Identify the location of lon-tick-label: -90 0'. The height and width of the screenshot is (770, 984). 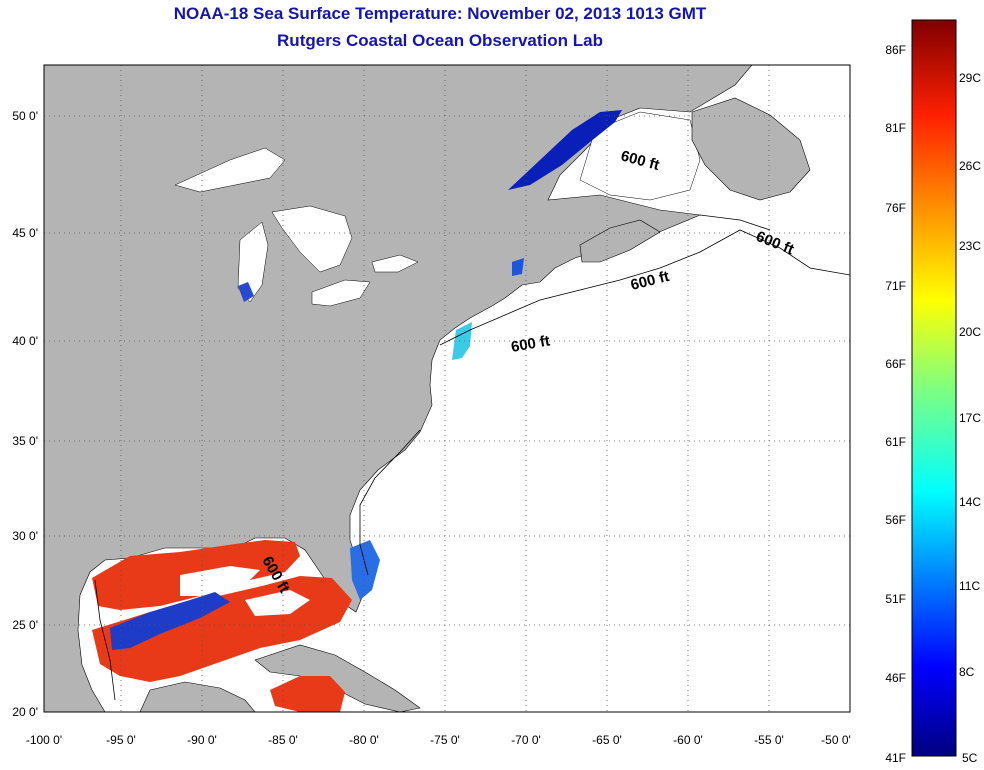
(202, 740).